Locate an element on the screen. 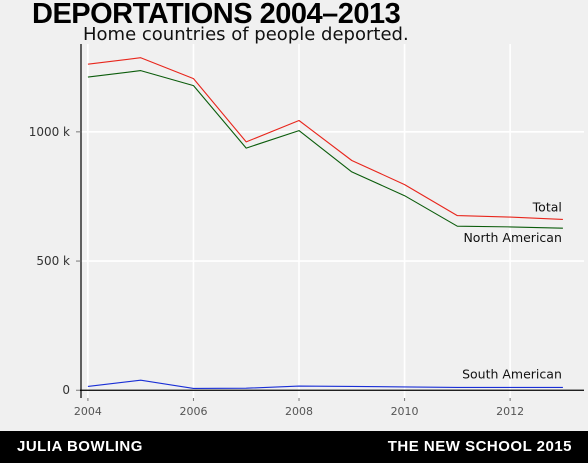 This screenshot has height=463, width=588. x-tick-label-2004: 2004 is located at coordinates (88, 411).